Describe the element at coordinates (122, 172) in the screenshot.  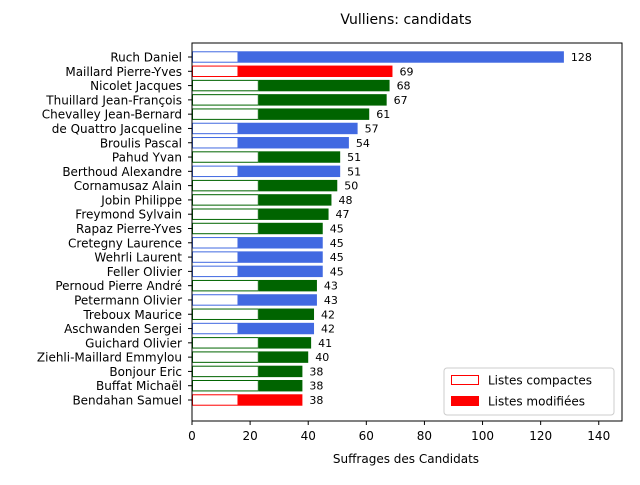
I see `candidate-label: Berthoud Alexandre` at that location.